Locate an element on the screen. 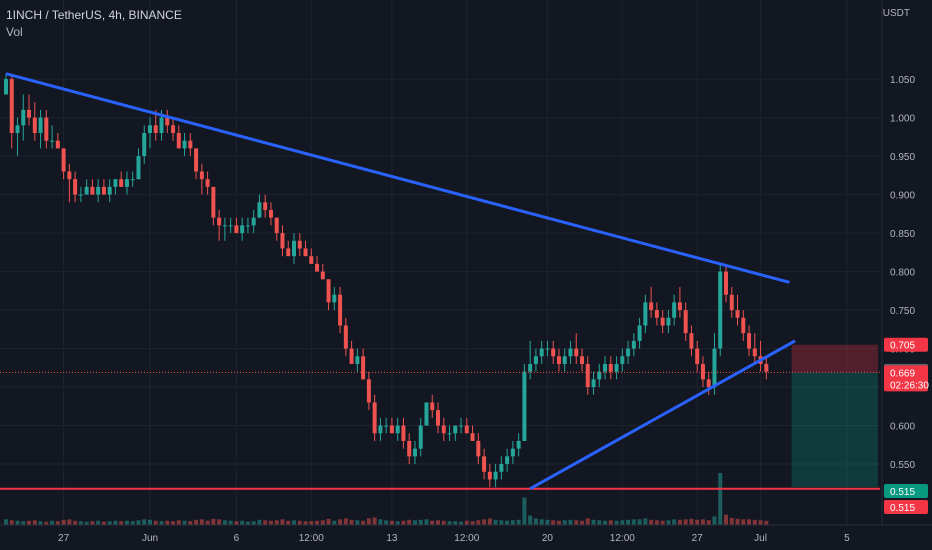 The width and height of the screenshot is (932, 550). position-loss-zone is located at coordinates (834, 430).